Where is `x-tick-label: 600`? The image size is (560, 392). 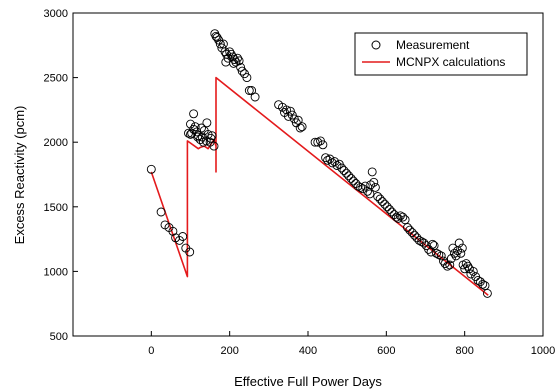 x-tick-label: 600 is located at coordinates (386, 351).